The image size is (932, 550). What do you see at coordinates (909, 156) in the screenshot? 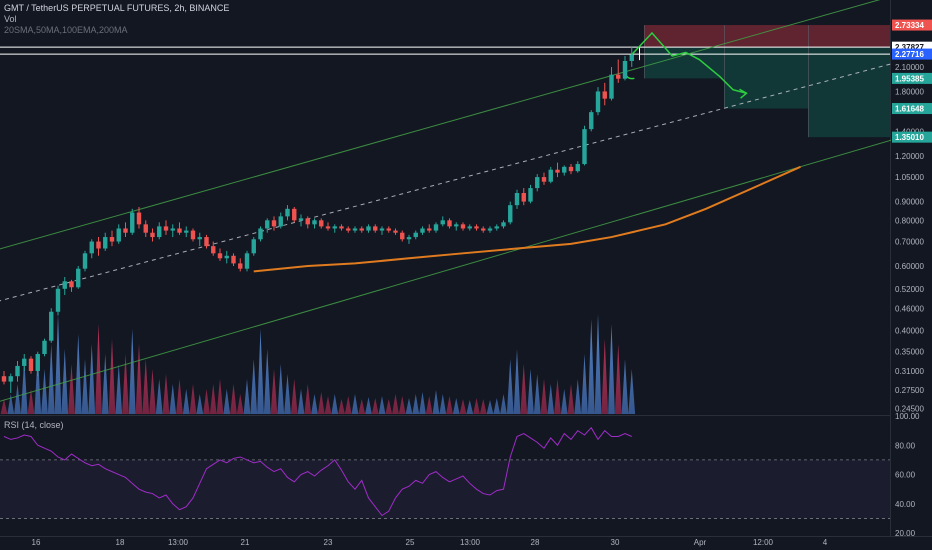
I see `price-tick: 1.20000` at bounding box center [909, 156].